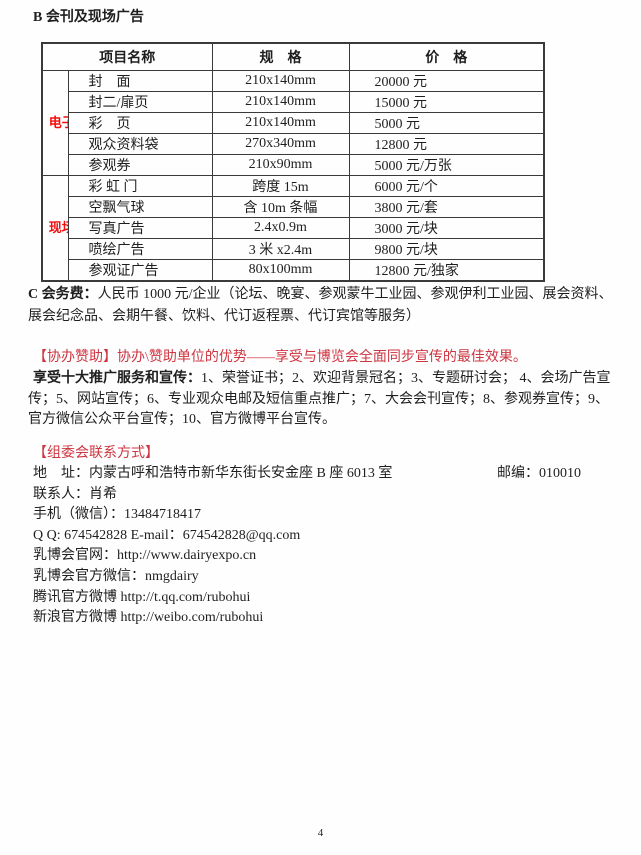 The width and height of the screenshot is (641, 855). Describe the element at coordinates (280, 207) in the screenshot. I see `cell-spec: 含 10m 条幅` at that location.